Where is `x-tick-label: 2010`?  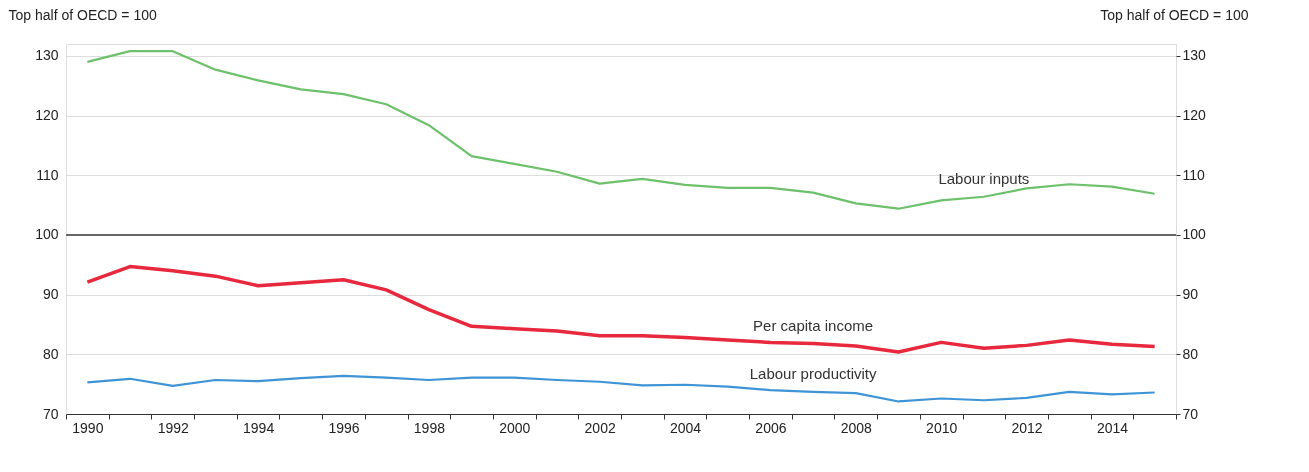 x-tick-label: 2010 is located at coordinates (942, 427).